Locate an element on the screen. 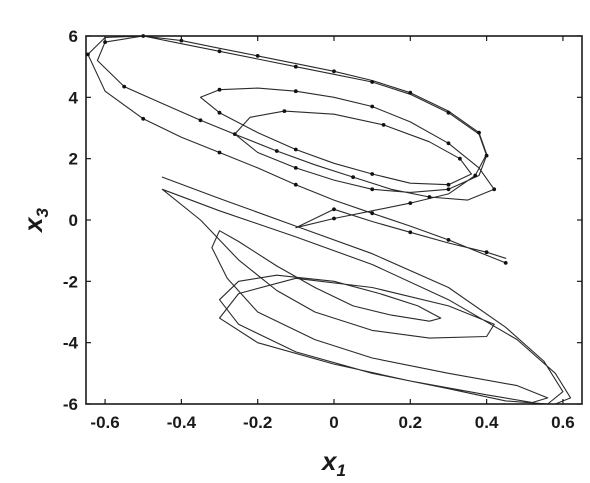 The height and width of the screenshot is (483, 590). y-tick-label: -6 is located at coordinates (70, 404).